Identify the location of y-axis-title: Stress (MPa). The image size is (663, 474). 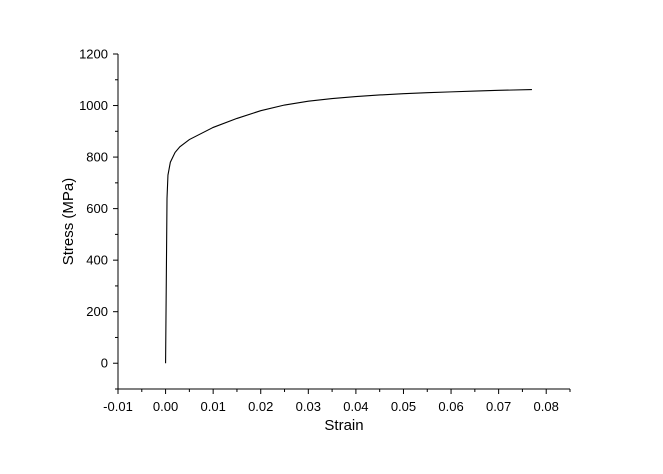
(68, 222).